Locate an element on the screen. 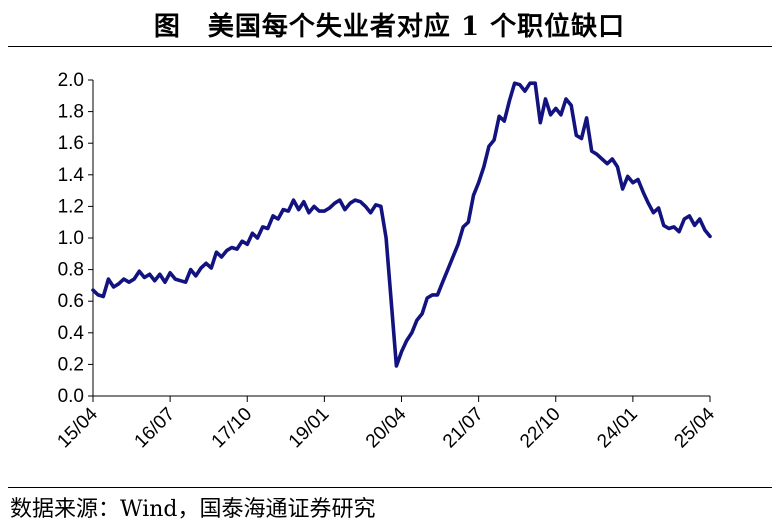  y-tick-label: 0.4 is located at coordinates (71, 333).